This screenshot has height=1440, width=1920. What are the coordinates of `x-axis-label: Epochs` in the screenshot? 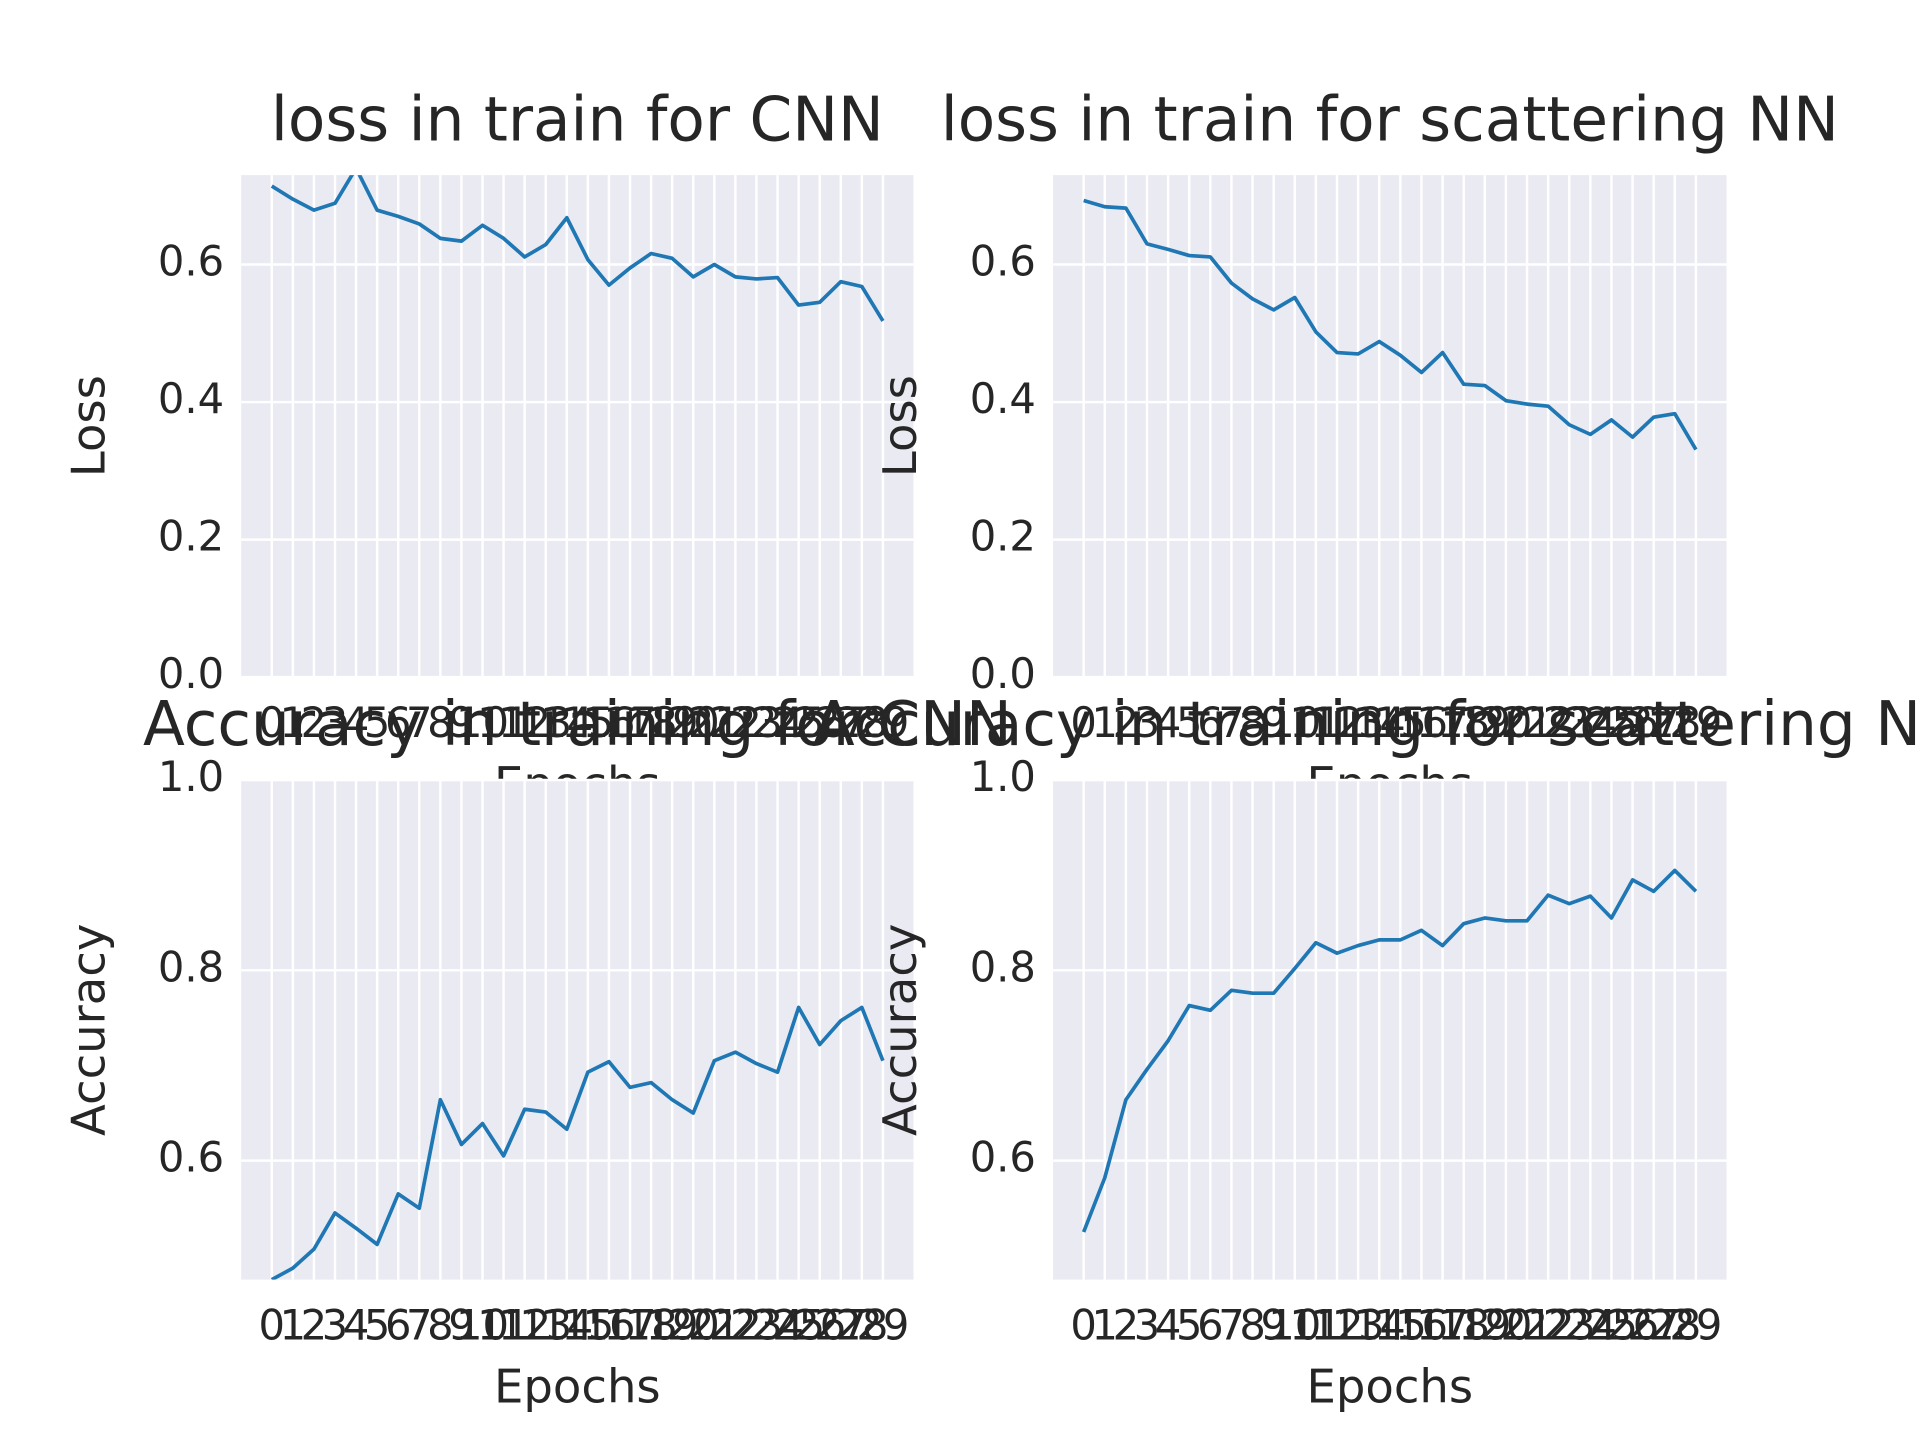 It's located at (1389, 1386).